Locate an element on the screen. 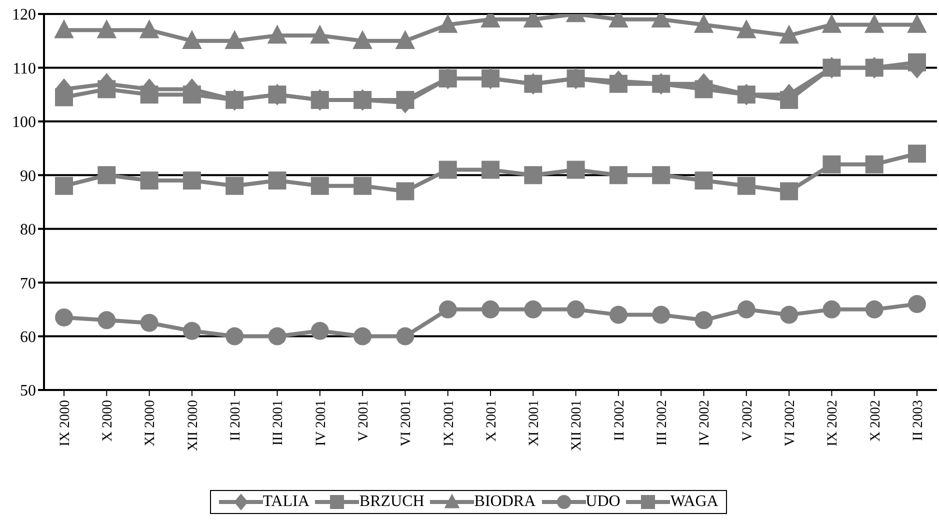 The height and width of the screenshot is (524, 939). x-tick-label: XI 2001 is located at coordinates (534, 423).